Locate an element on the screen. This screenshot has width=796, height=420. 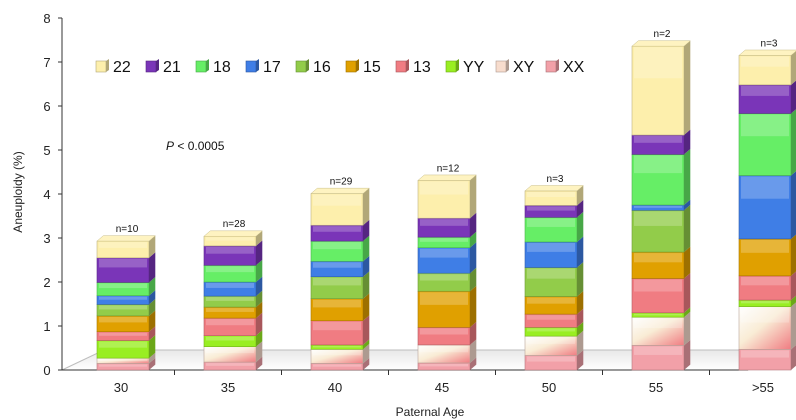
legend-item-13: 13 is located at coordinates (413, 67).